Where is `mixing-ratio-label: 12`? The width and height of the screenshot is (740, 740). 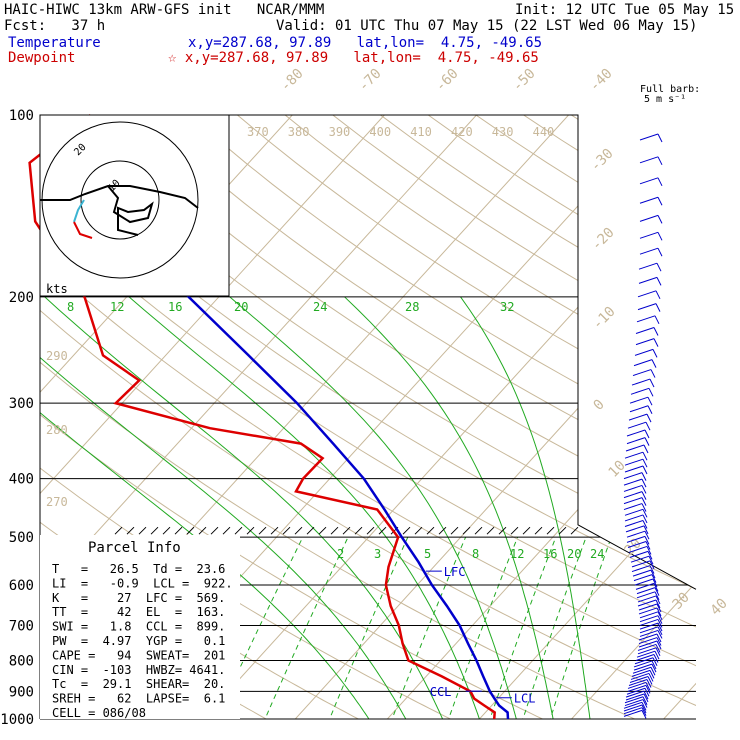
mixing-ratio-label: 12 is located at coordinates (517, 554).